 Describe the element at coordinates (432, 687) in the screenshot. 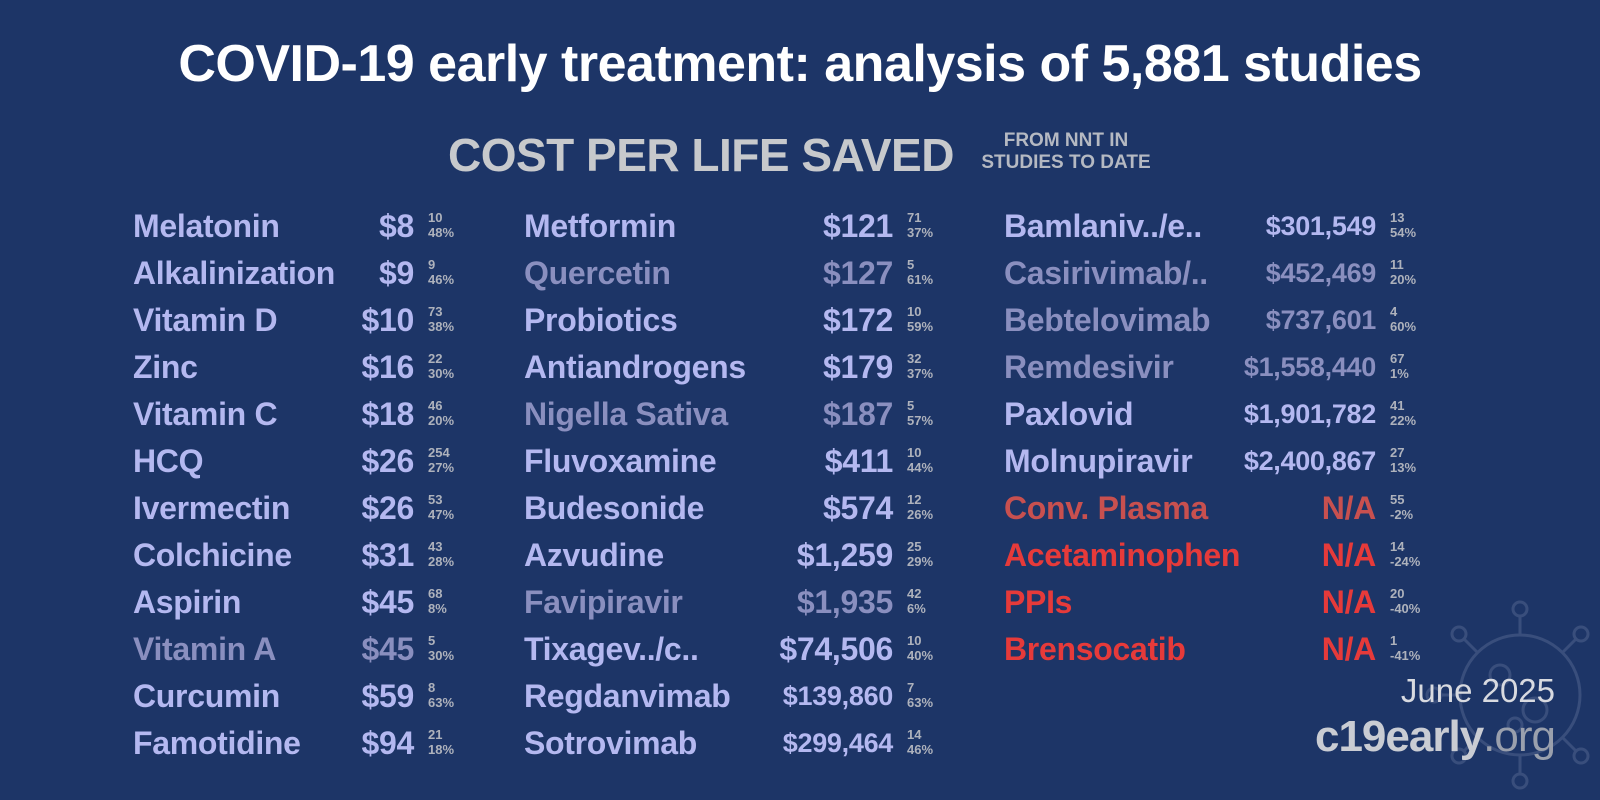

I see `study-count: 8` at that location.